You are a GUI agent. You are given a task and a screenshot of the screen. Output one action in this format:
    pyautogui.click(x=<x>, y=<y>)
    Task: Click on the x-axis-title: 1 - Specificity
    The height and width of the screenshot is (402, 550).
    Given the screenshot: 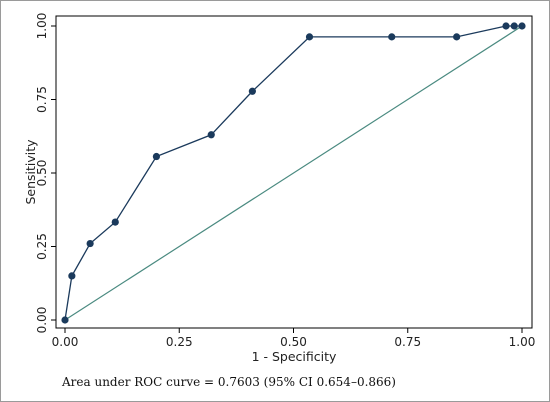 What is the action you would take?
    pyautogui.click(x=294, y=356)
    